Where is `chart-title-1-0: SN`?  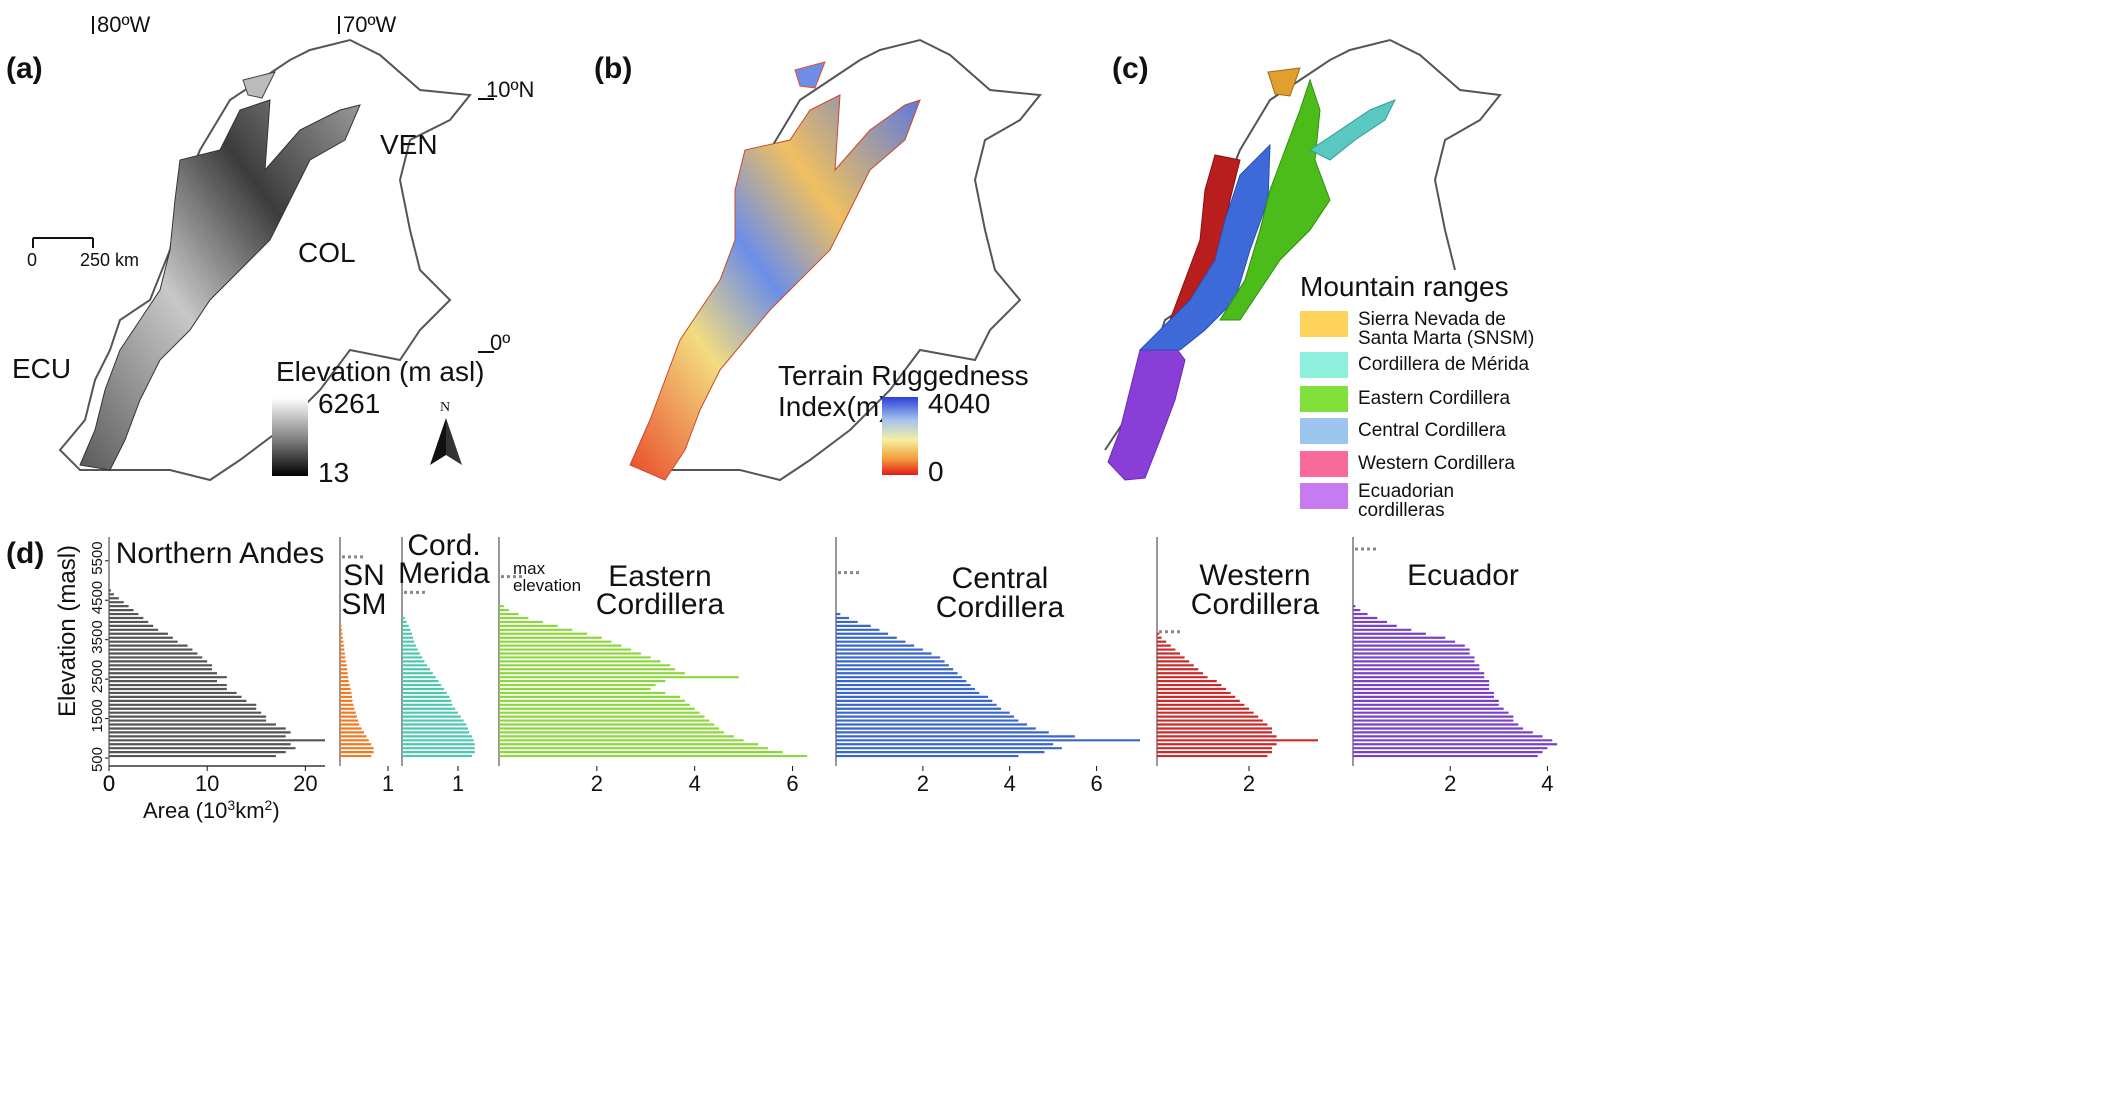 chart-title-1-0: SN is located at coordinates (364, 575).